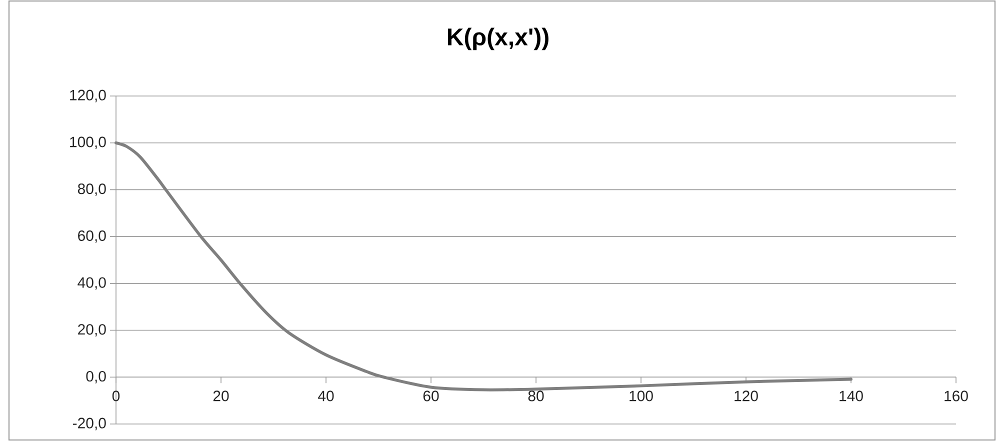  I want to click on x-tick-label: 80, so click(536, 396).